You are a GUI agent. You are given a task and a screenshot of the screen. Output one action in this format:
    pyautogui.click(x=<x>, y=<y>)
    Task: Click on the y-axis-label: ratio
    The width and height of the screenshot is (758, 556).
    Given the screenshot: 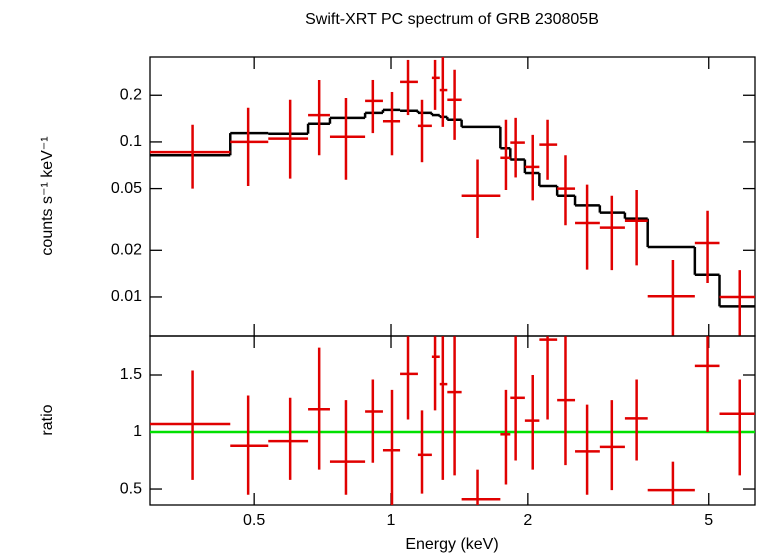 What is the action you would take?
    pyautogui.click(x=47, y=419)
    